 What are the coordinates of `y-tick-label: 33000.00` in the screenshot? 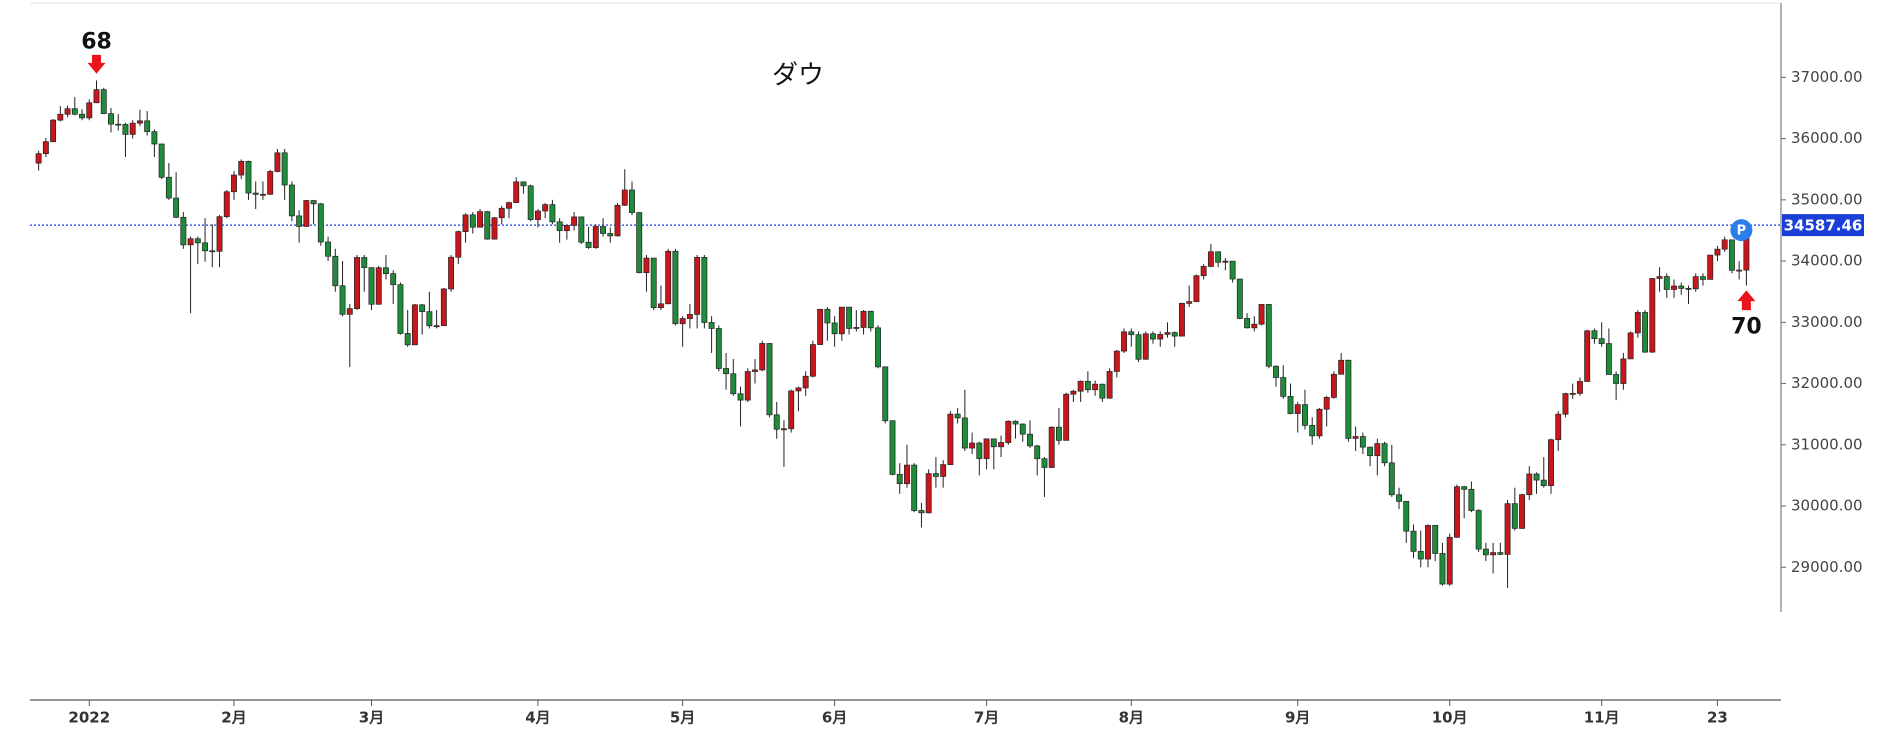 It's located at (1827, 322).